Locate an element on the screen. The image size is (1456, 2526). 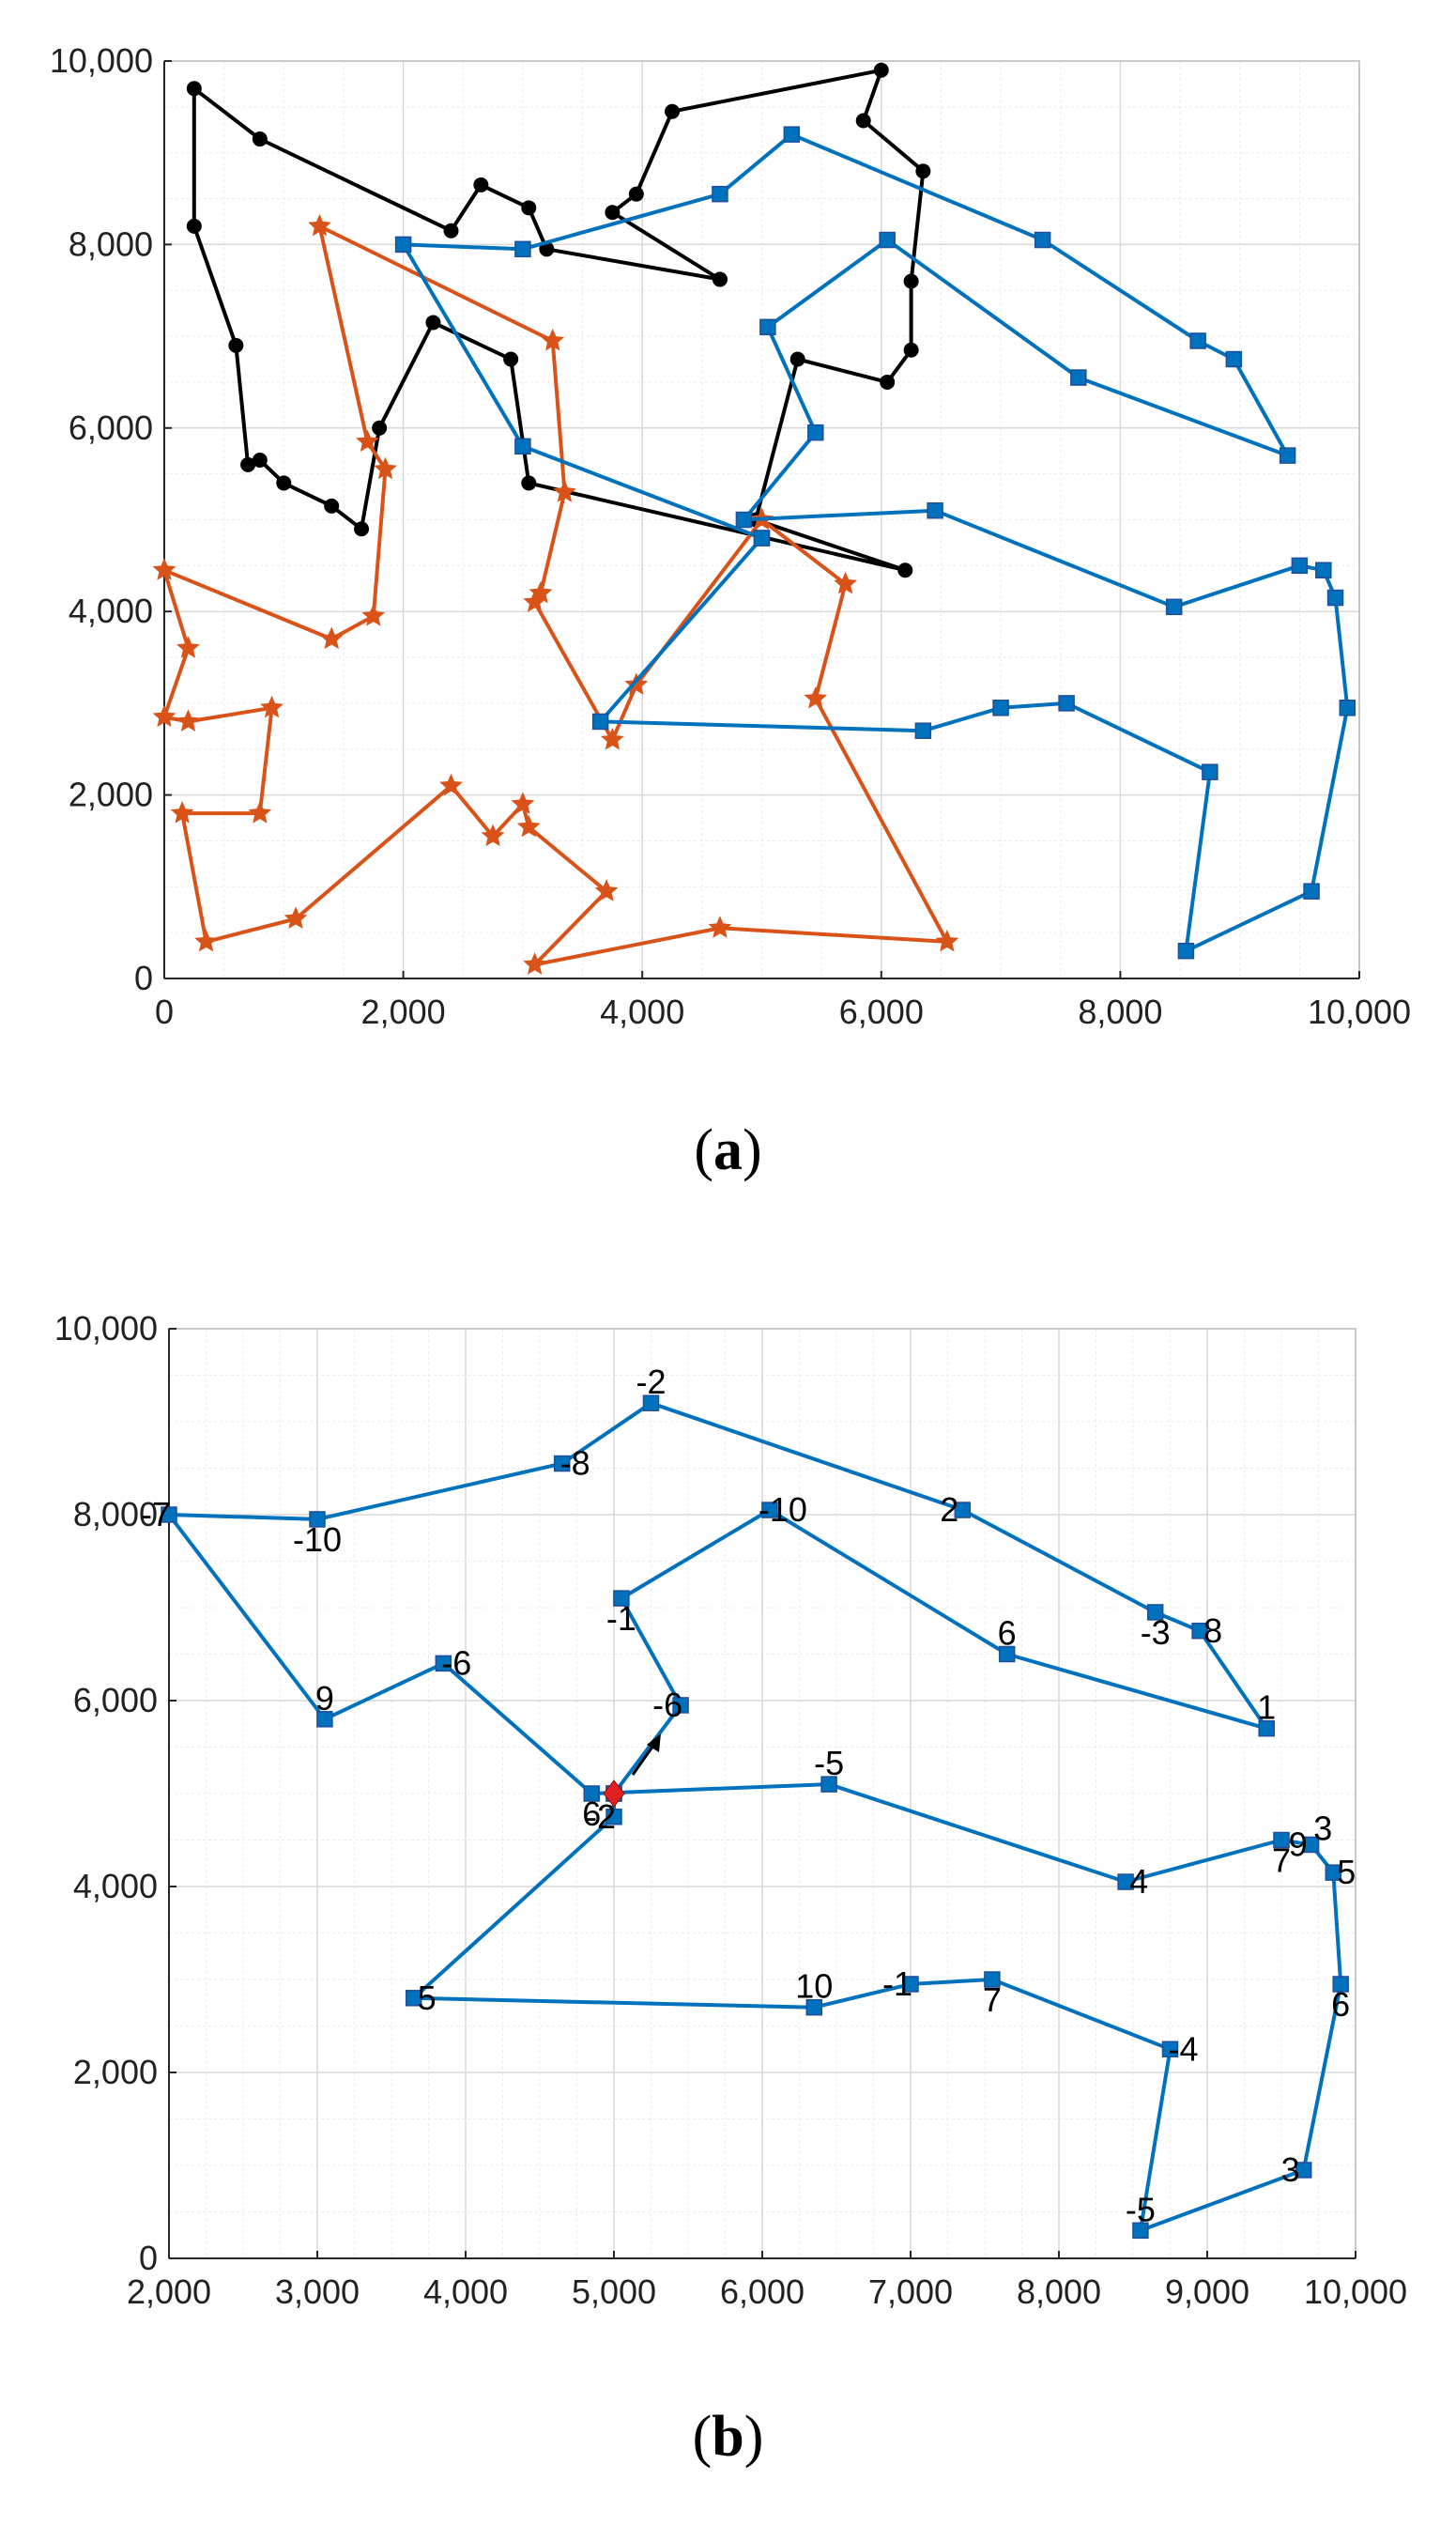
point-label: 3 is located at coordinates (1322, 1828).